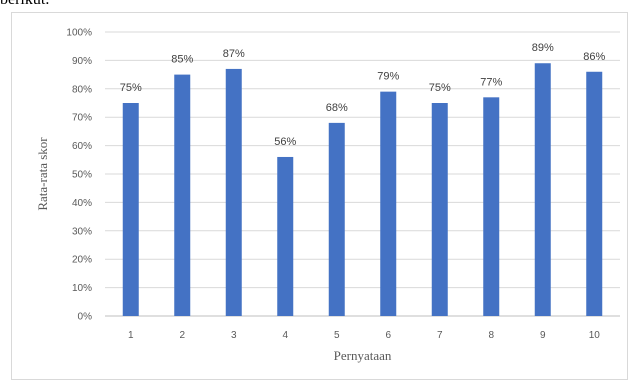 The image size is (635, 385). What do you see at coordinates (234, 54) in the screenshot?
I see `data-label: 87%` at bounding box center [234, 54].